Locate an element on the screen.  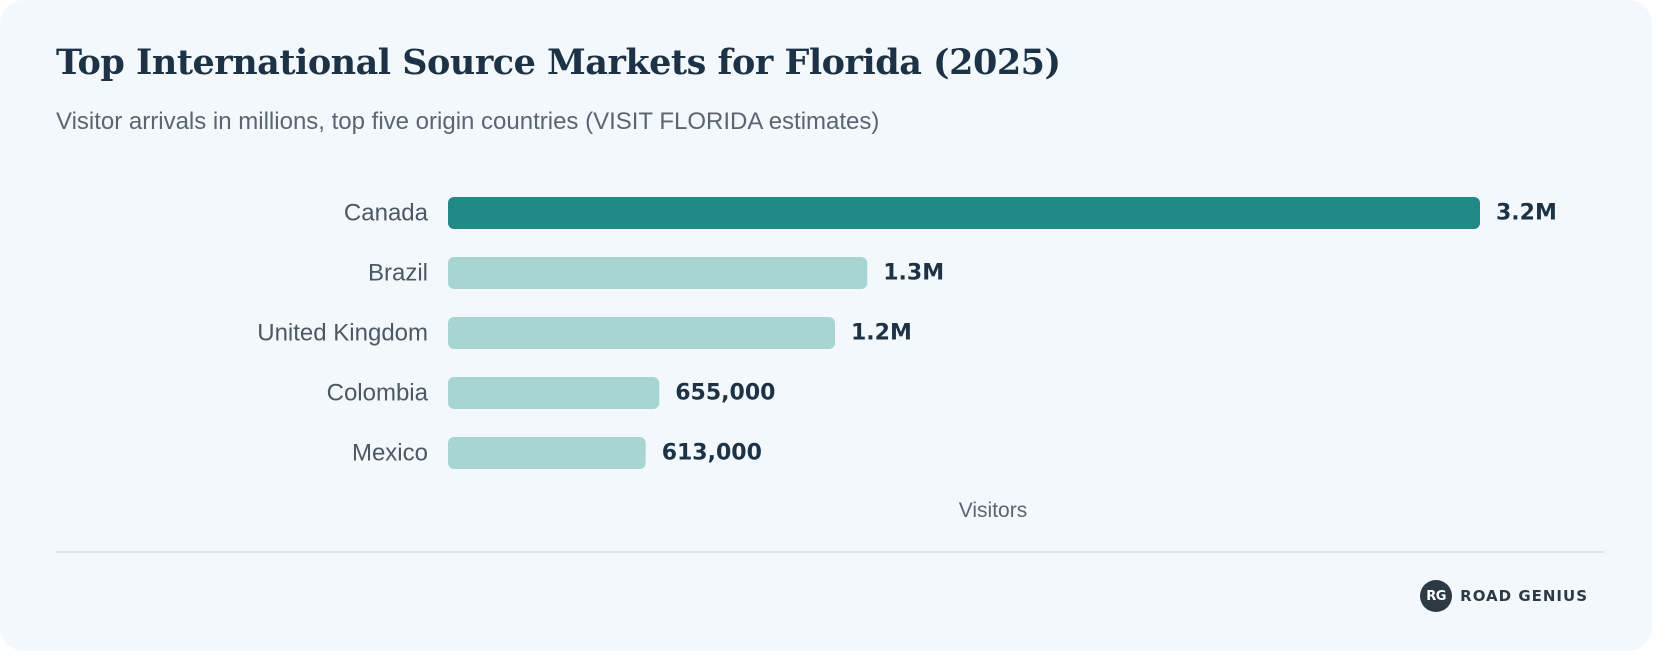
footer-divider is located at coordinates (830, 552).